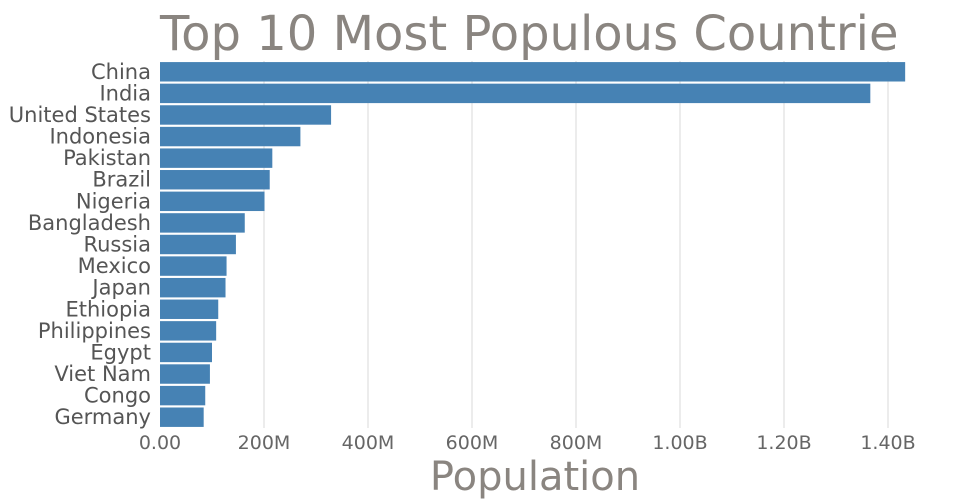 The image size is (960, 500). I want to click on x-tick-labels: 0.00 200M 400M 600M 800M 1.00B 1.20B 1.40B, so click(527, 443).